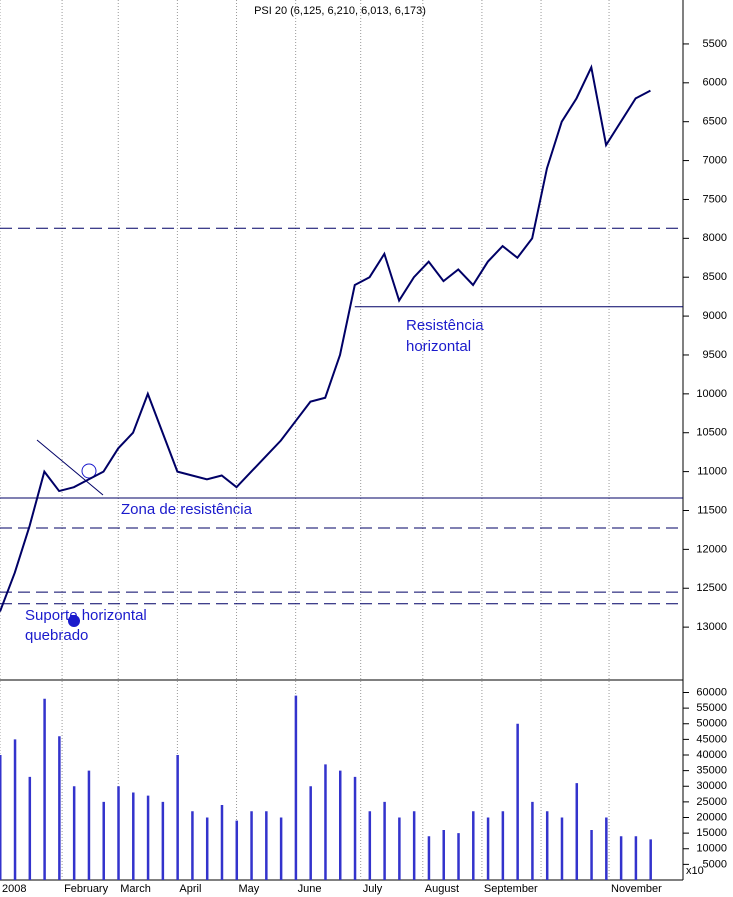 Image resolution: width=733 pixels, height=897 pixels. I want to click on chart-title: PSI 20 (6,125, 6,210, 6,013, 6,173), so click(340, 11).